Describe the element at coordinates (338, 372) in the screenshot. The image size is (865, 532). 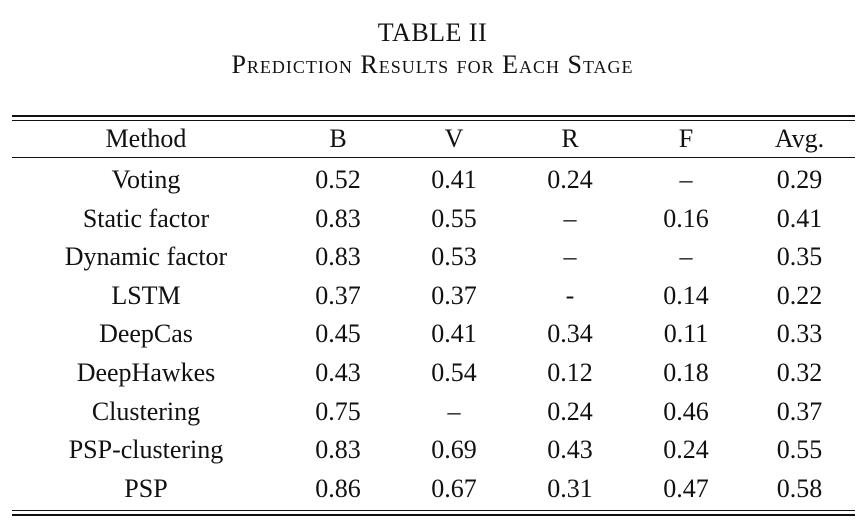
I see `b-cell: 0.43` at that location.